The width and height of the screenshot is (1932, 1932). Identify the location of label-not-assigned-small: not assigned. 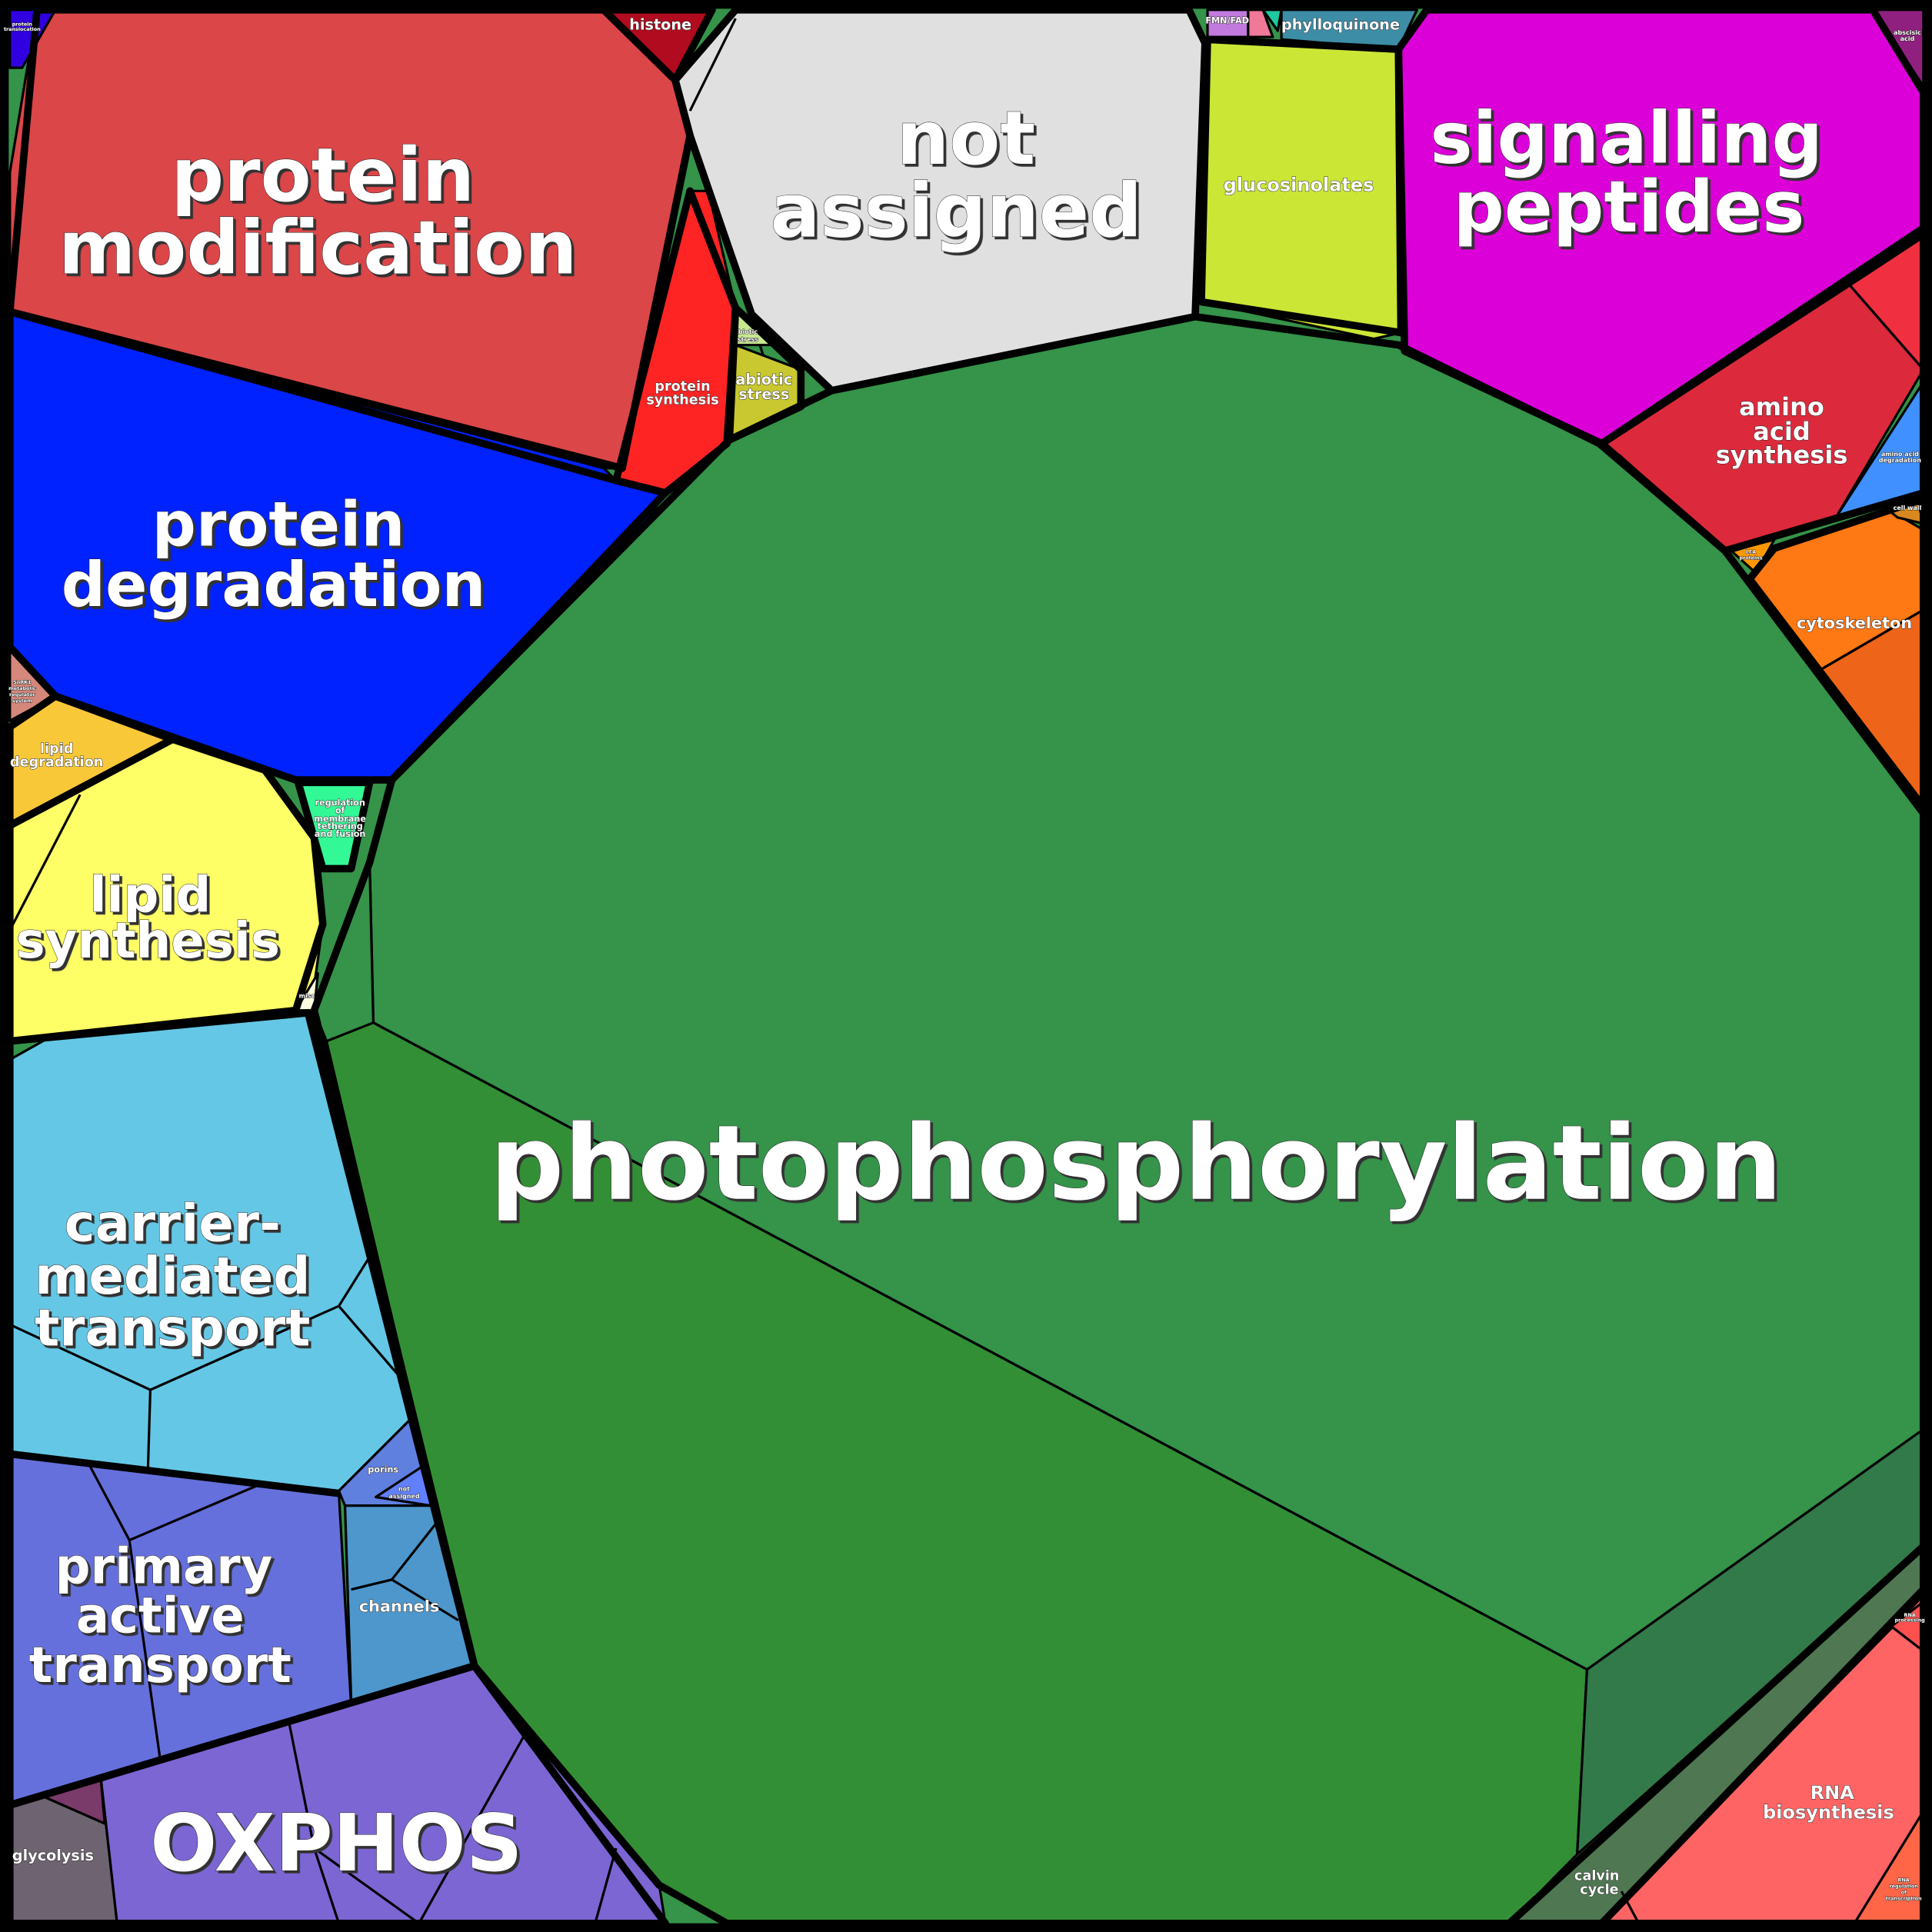
(404, 1492).